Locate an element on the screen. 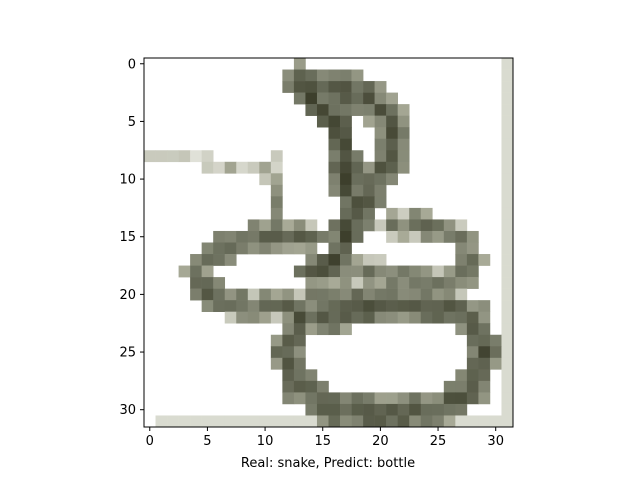  y-tick-label: 10 is located at coordinates (127, 180).